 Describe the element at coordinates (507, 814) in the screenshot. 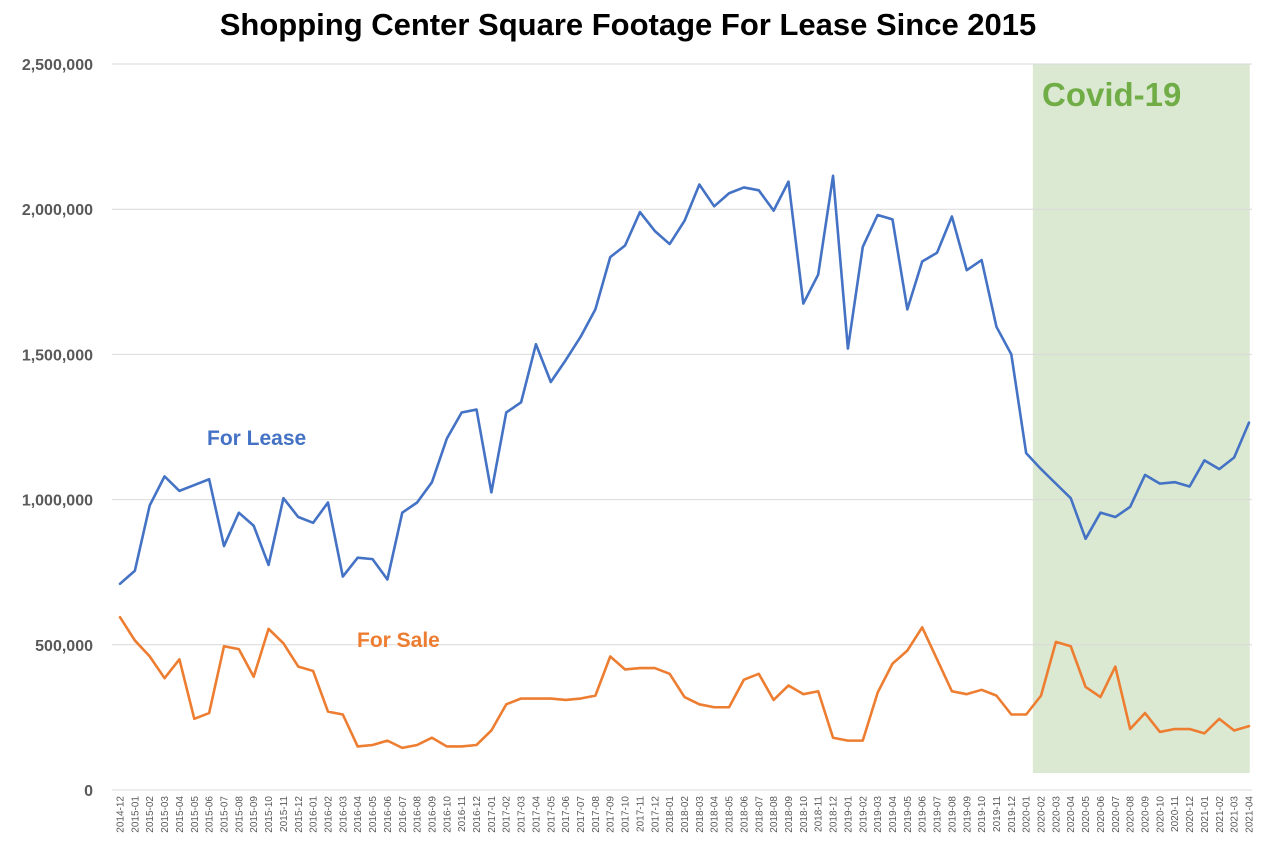

I see `x-tick-label: 2017-02` at that location.